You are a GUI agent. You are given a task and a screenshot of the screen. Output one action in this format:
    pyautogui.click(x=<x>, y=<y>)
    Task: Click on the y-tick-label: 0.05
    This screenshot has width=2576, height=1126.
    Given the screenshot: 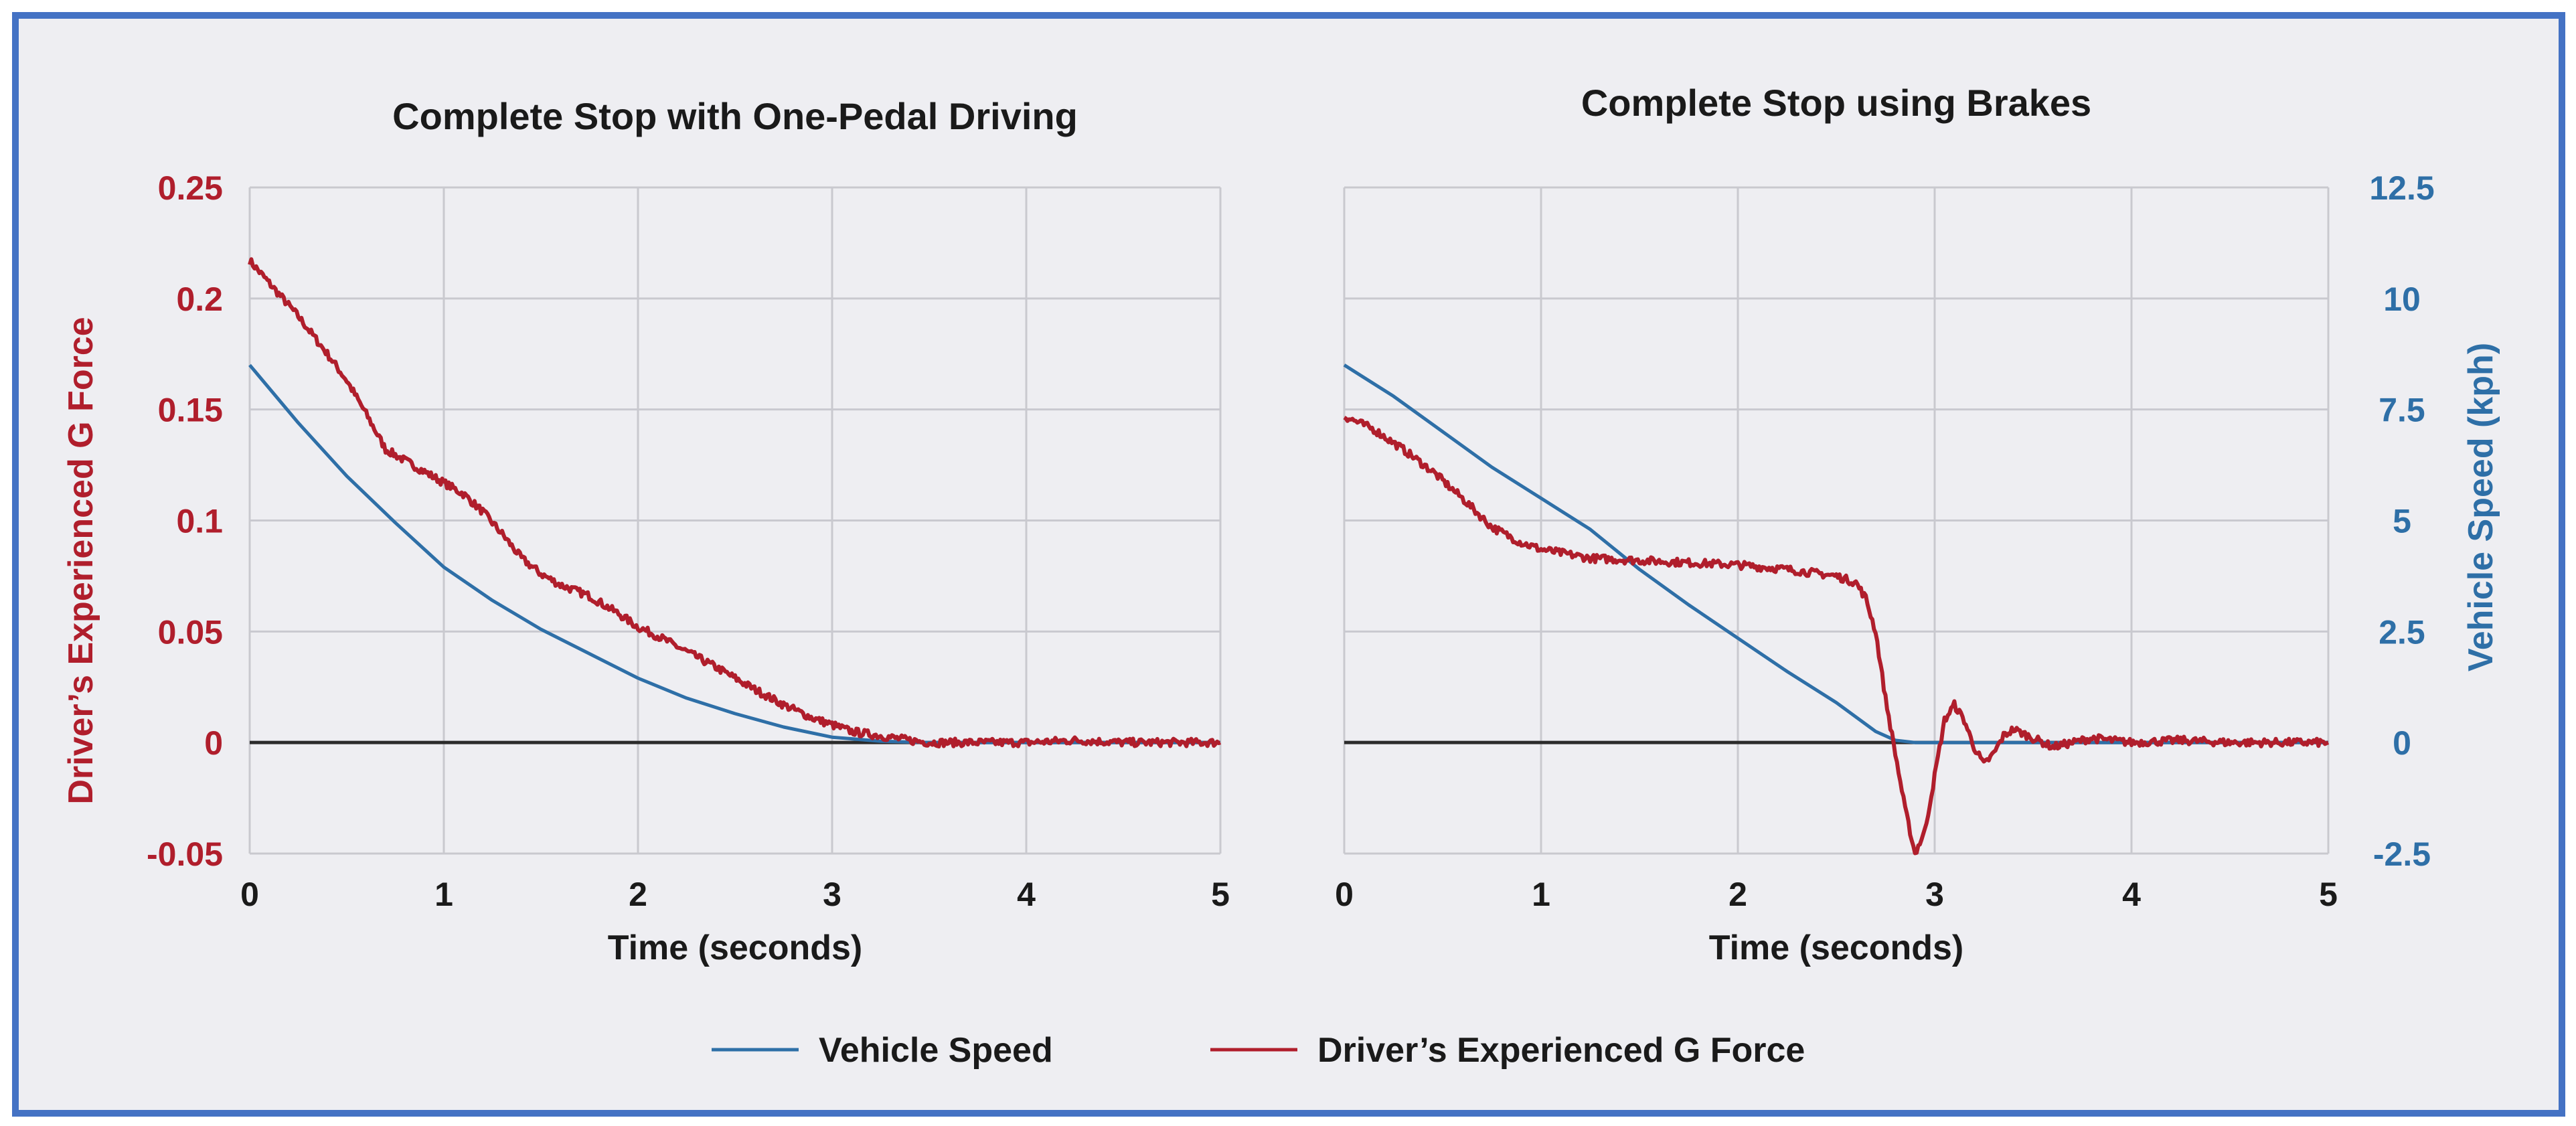 What is the action you would take?
    pyautogui.click(x=191, y=632)
    